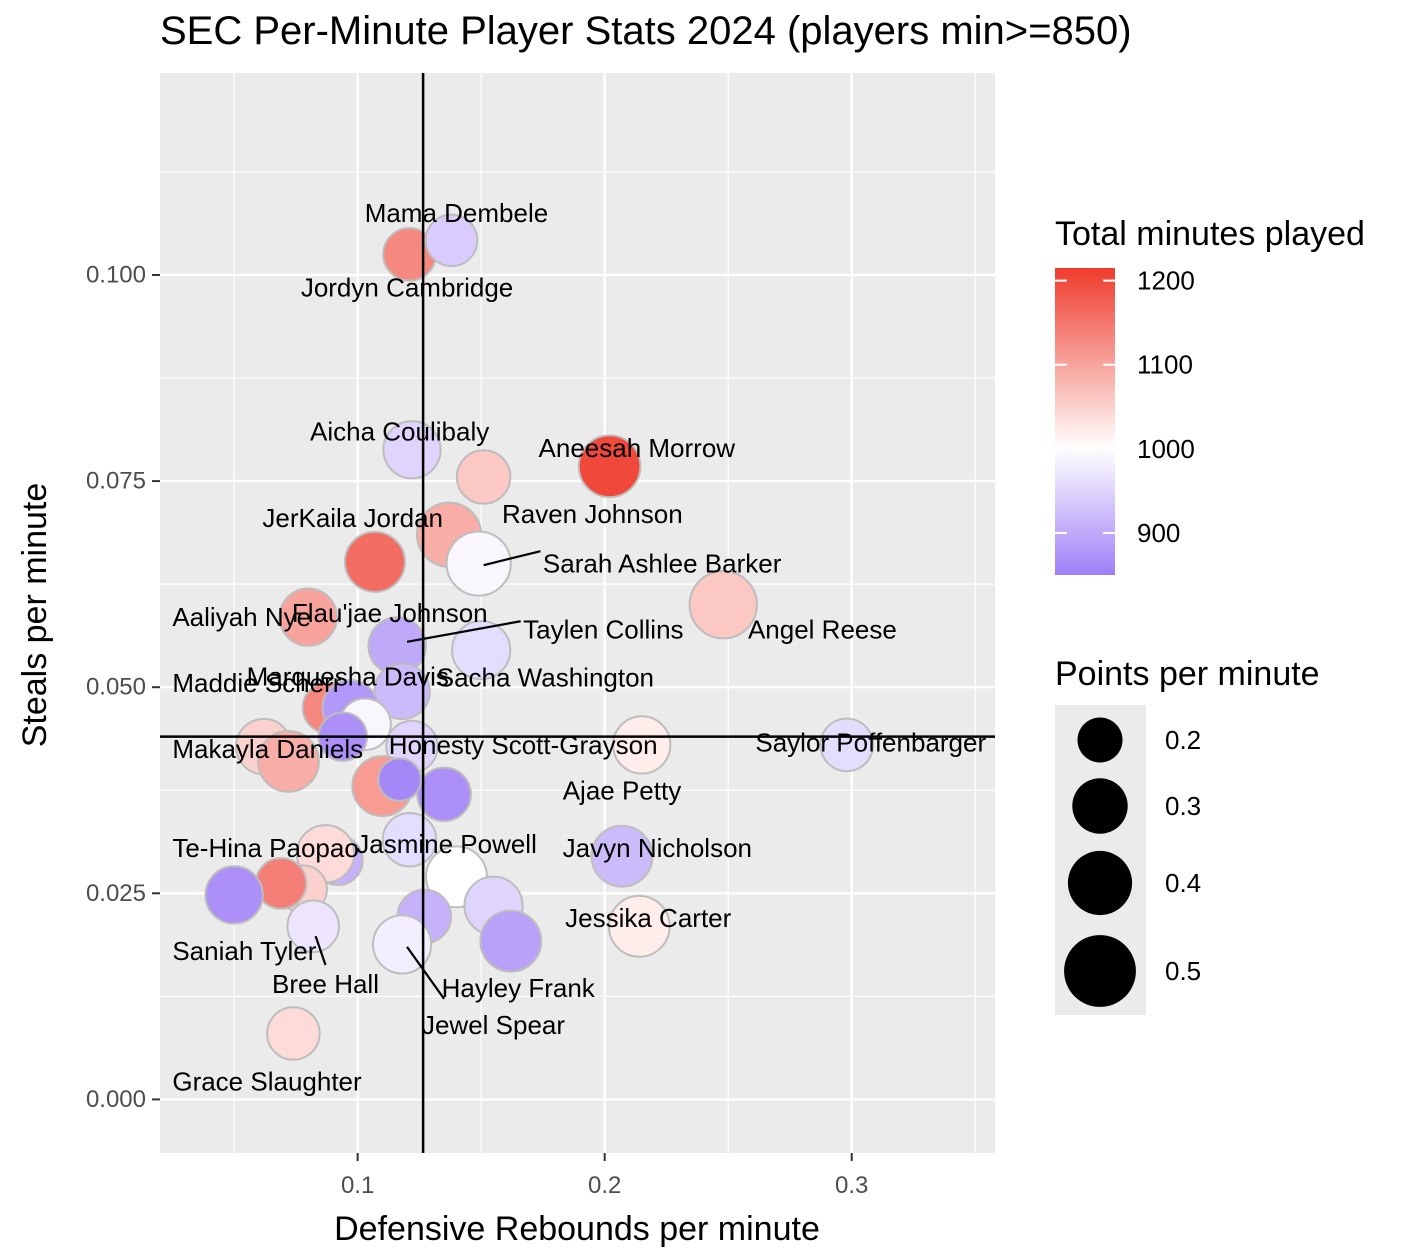  I want to click on point-label: Javyn Nicholson, so click(657, 848).